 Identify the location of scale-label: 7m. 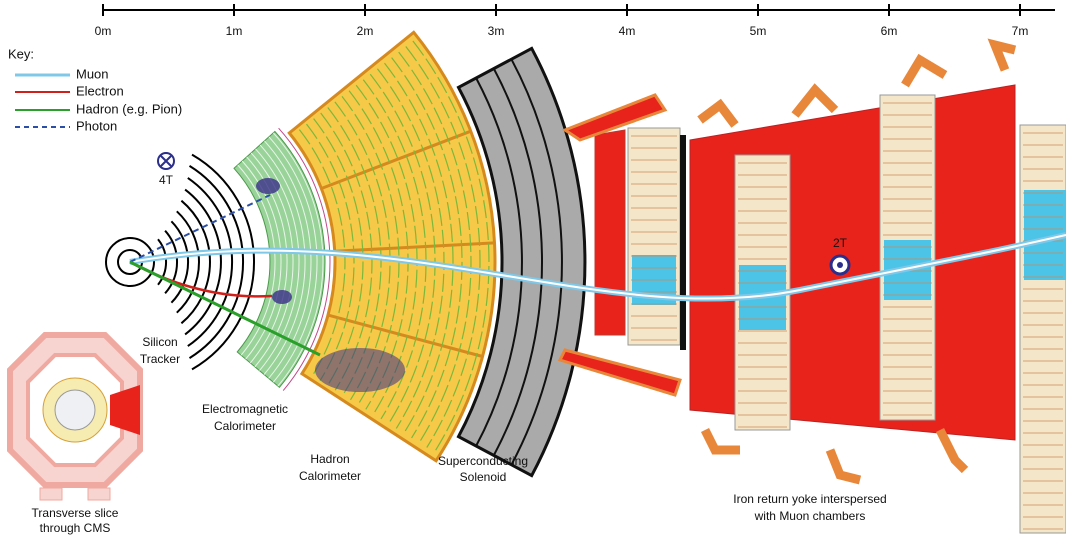
(1020, 31).